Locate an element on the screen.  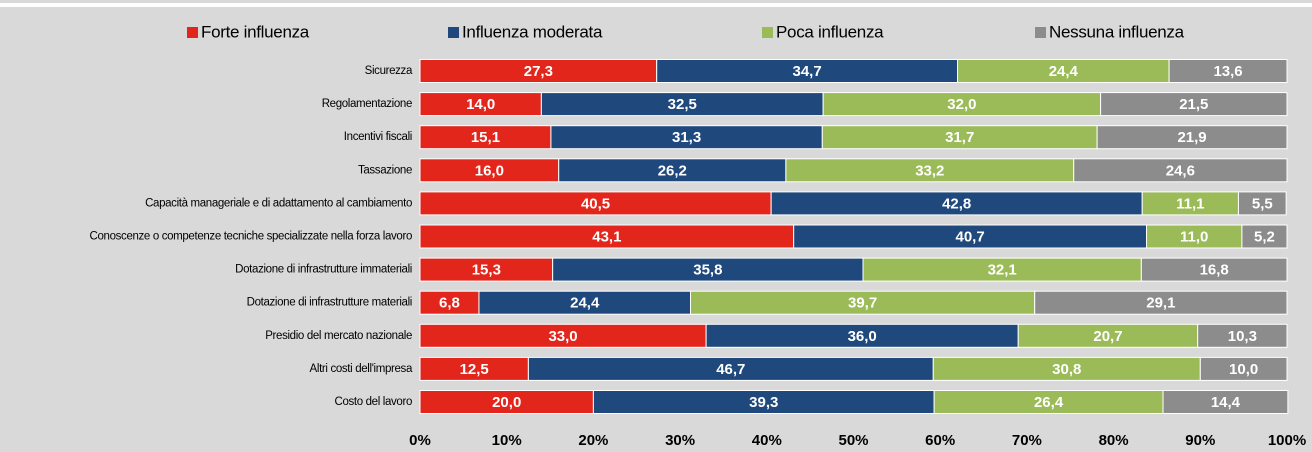
data-label: 5,2 is located at coordinates (1264, 236).